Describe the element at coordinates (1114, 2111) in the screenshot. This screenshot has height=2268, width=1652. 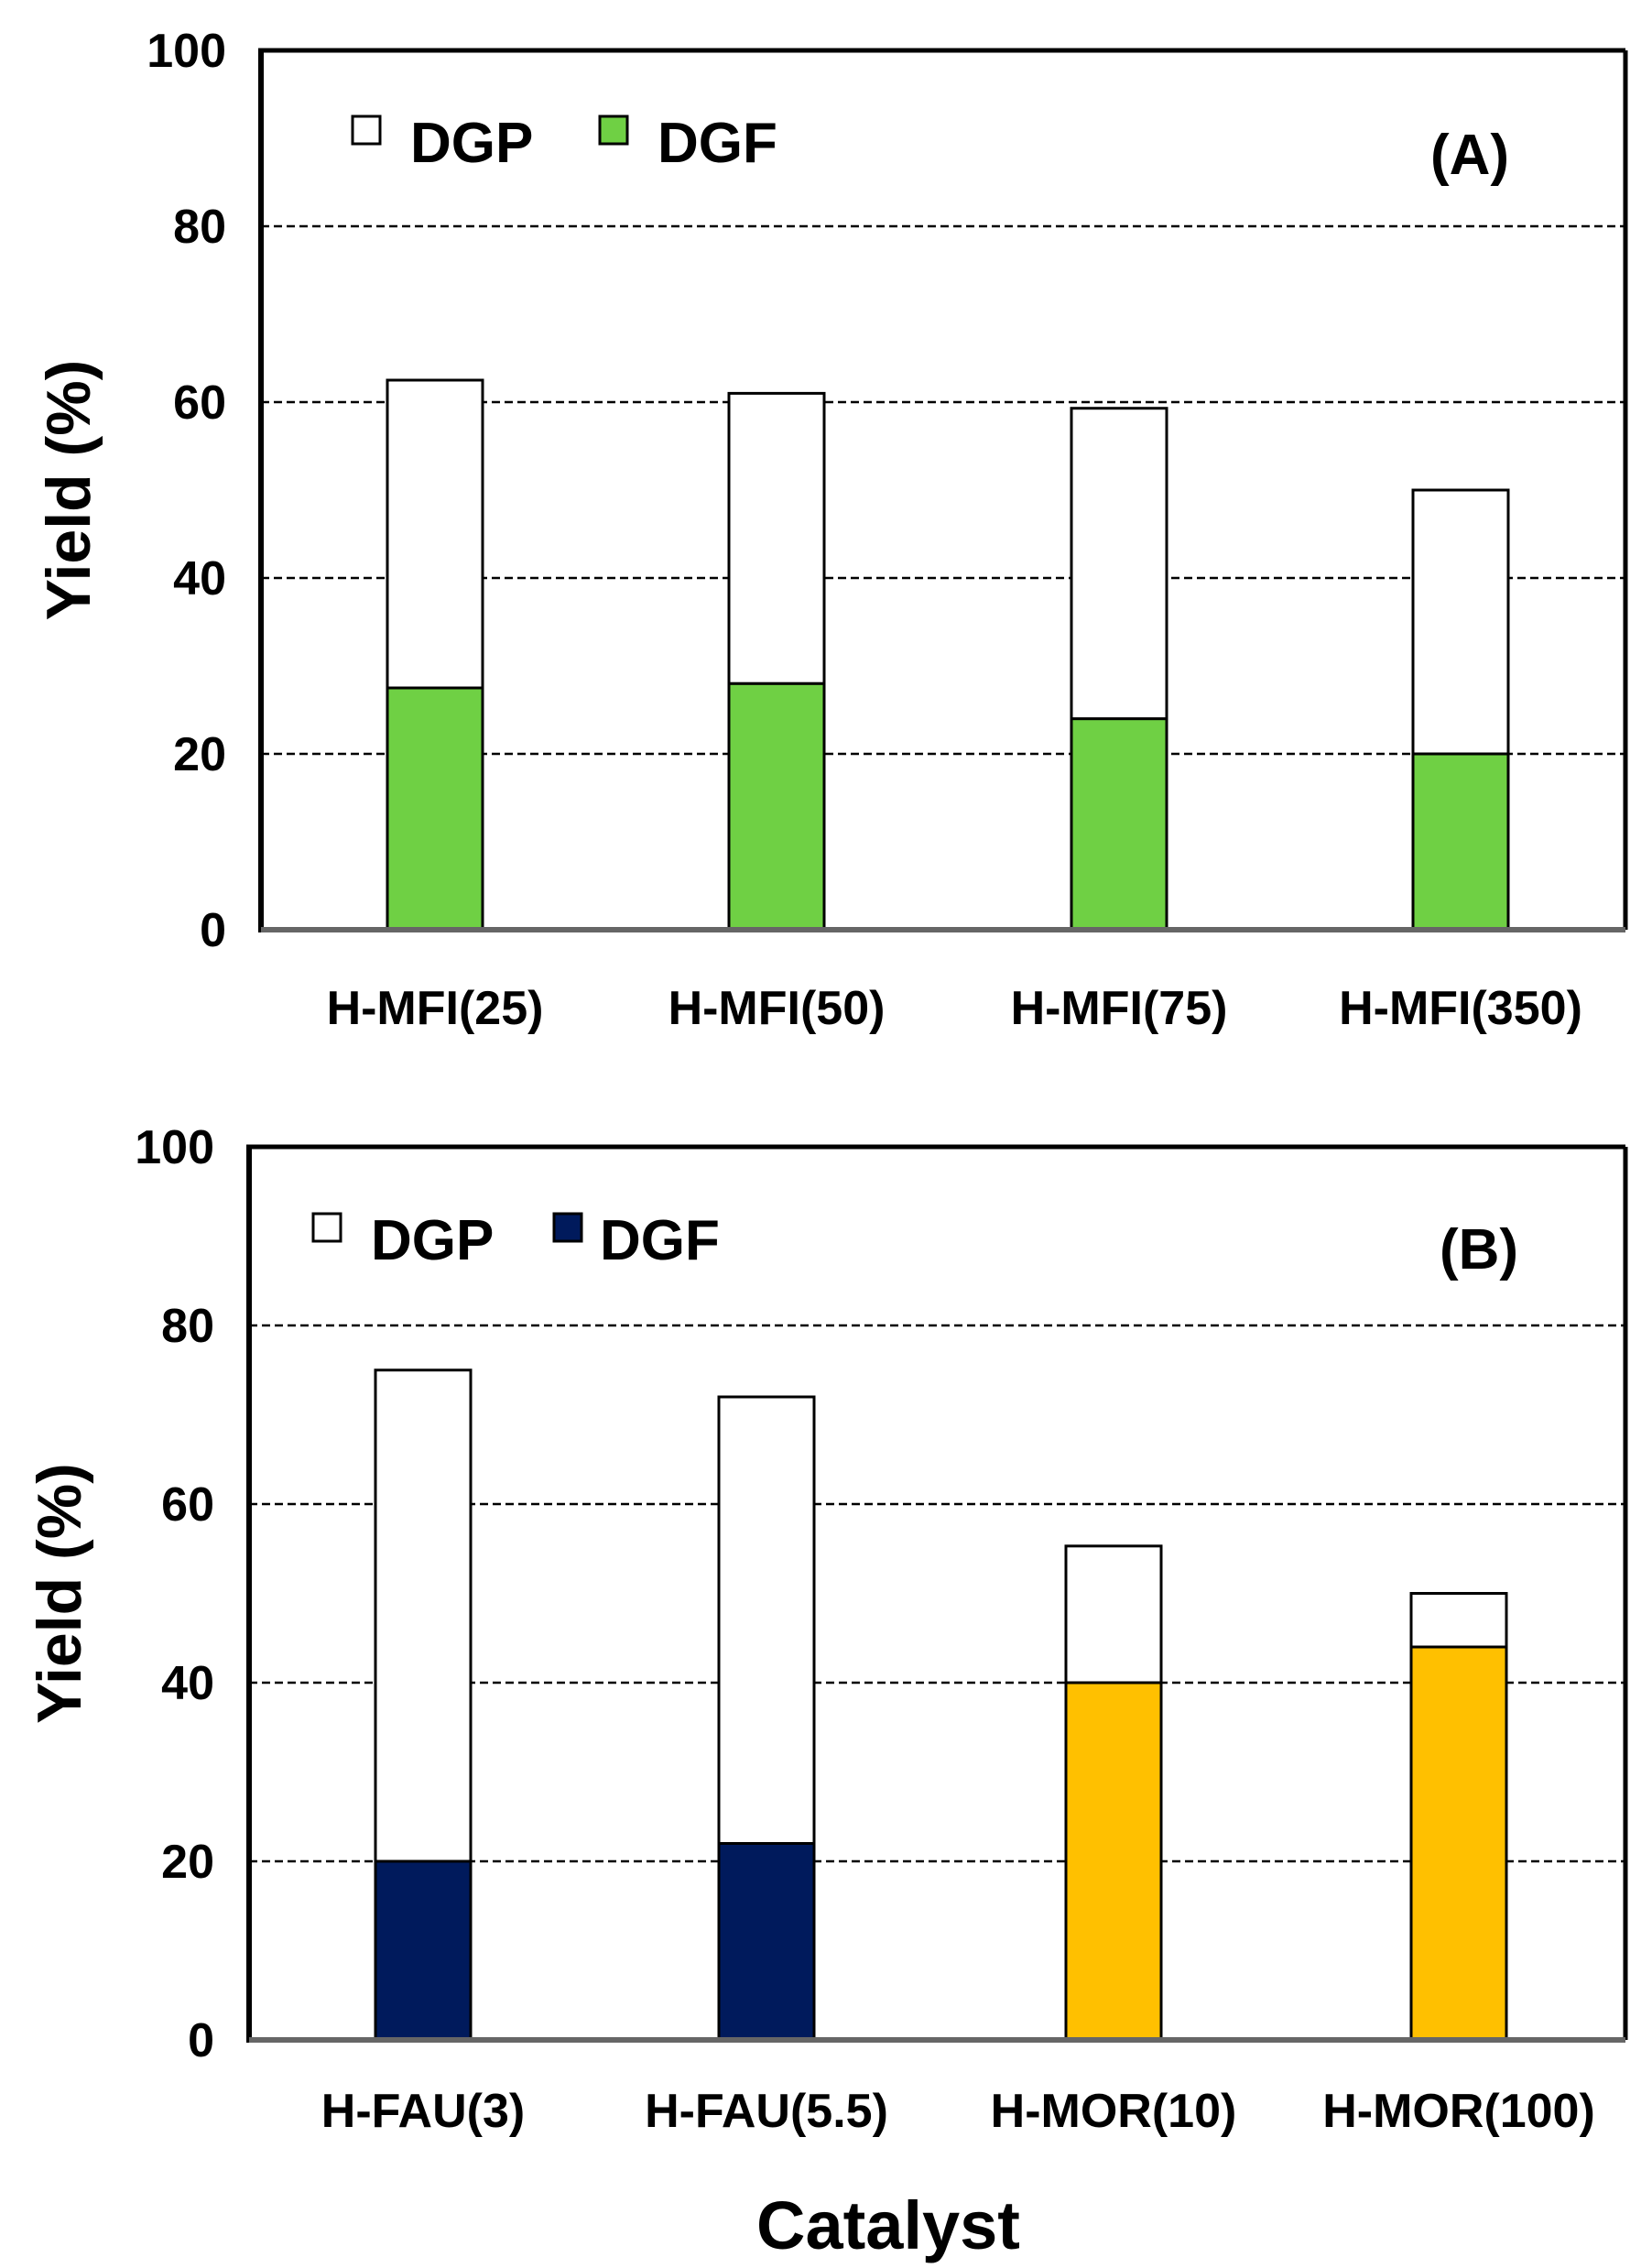
I see `category-label: H-MOR(10)` at that location.